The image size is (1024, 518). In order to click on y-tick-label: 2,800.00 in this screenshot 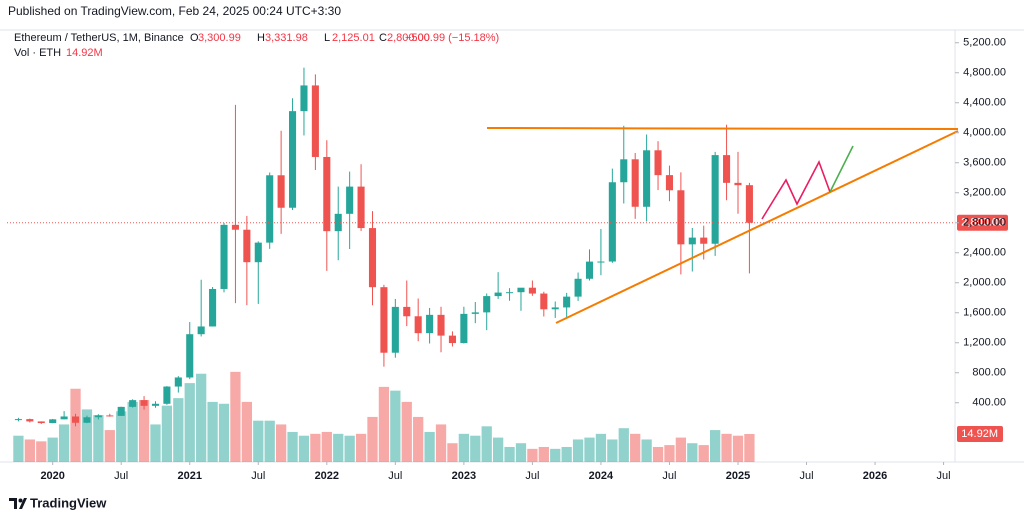, I will do `click(984, 223)`.